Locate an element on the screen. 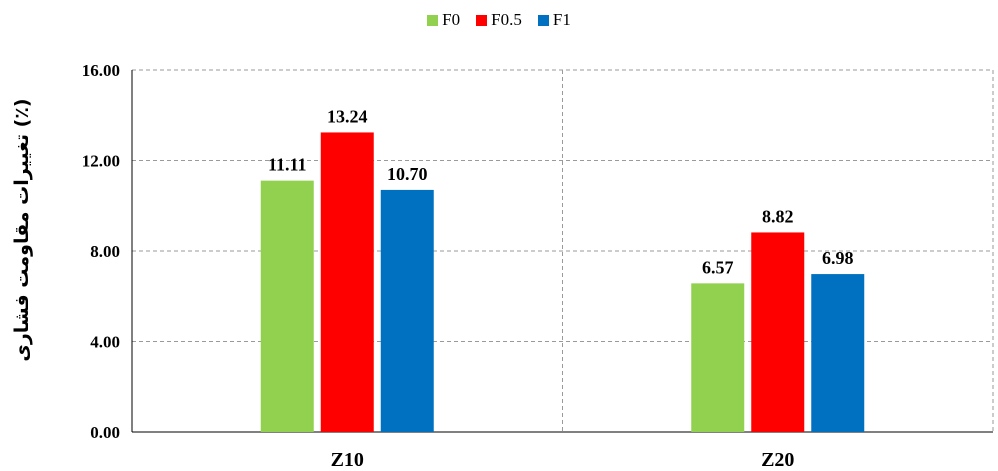 The image size is (998, 471). x-category-label: Z20 is located at coordinates (777, 460).